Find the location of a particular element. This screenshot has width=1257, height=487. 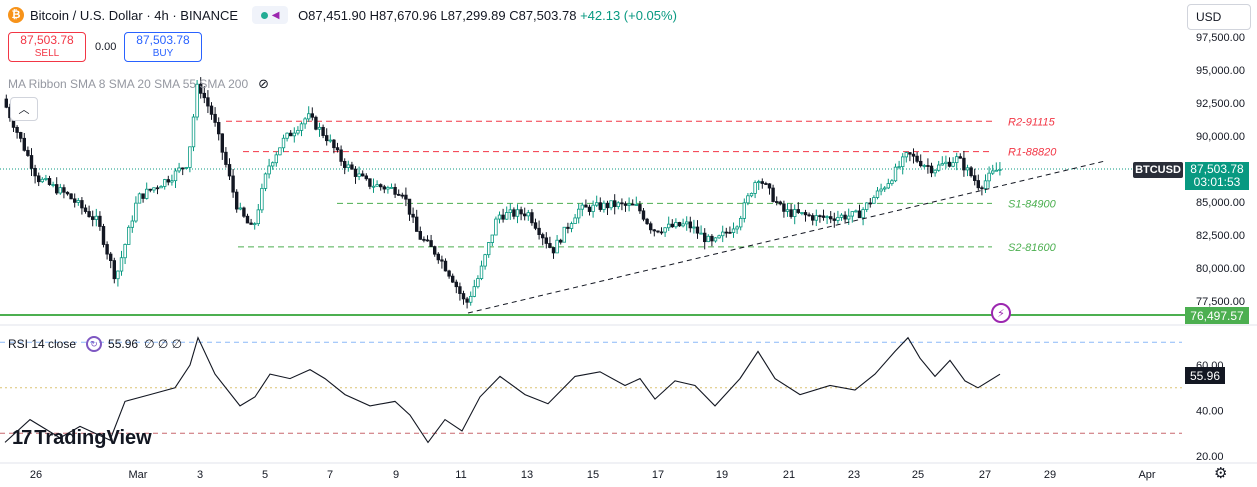

rsi-extra: ∅ ∅ ∅ is located at coordinates (163, 344).